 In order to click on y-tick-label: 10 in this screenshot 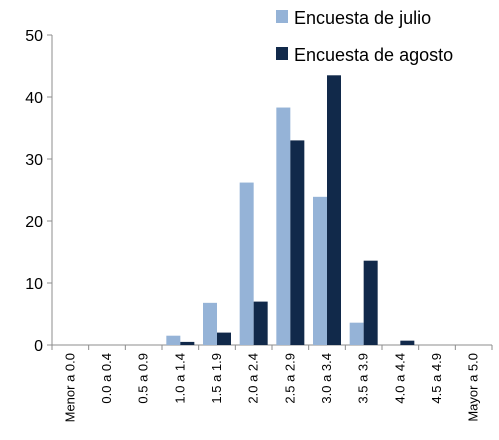, I will do `click(34, 284)`.